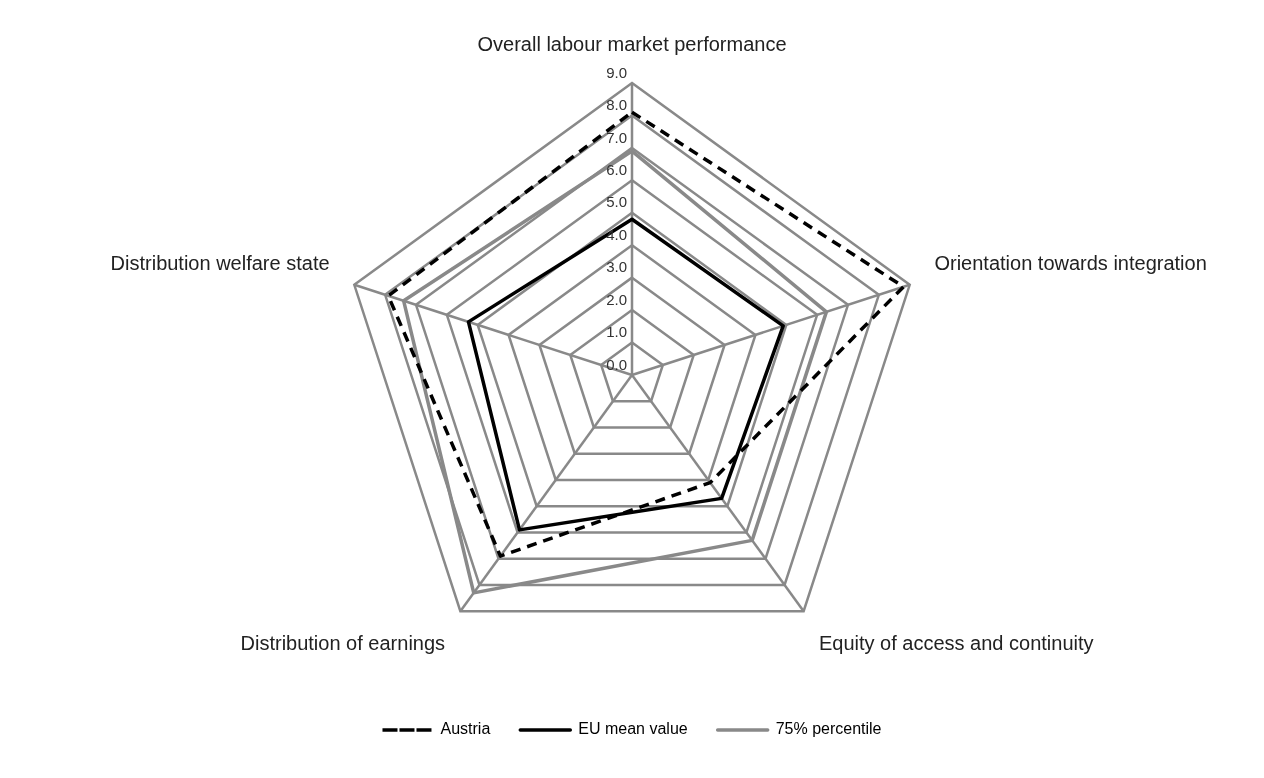 Image resolution: width=1264 pixels, height=778 pixels. Describe the element at coordinates (1070, 263) in the screenshot. I see `spoke-label: Orientation towards integration` at that location.